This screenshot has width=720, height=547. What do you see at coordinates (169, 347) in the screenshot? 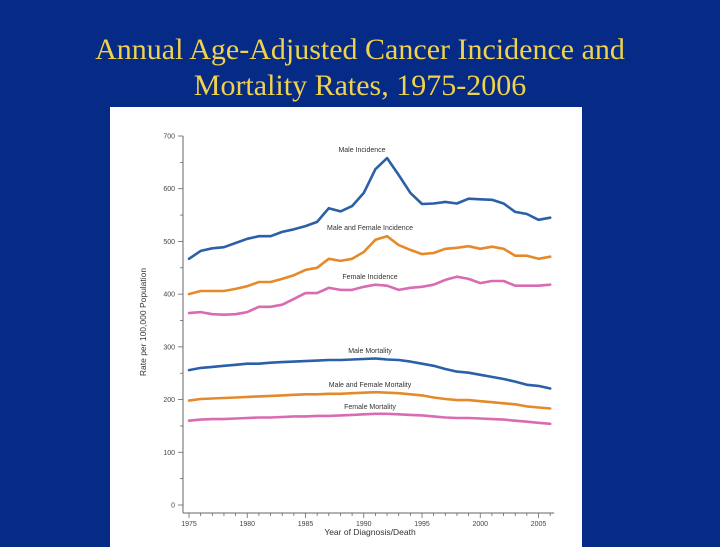
I see `y-tick-label: 300` at bounding box center [169, 347].